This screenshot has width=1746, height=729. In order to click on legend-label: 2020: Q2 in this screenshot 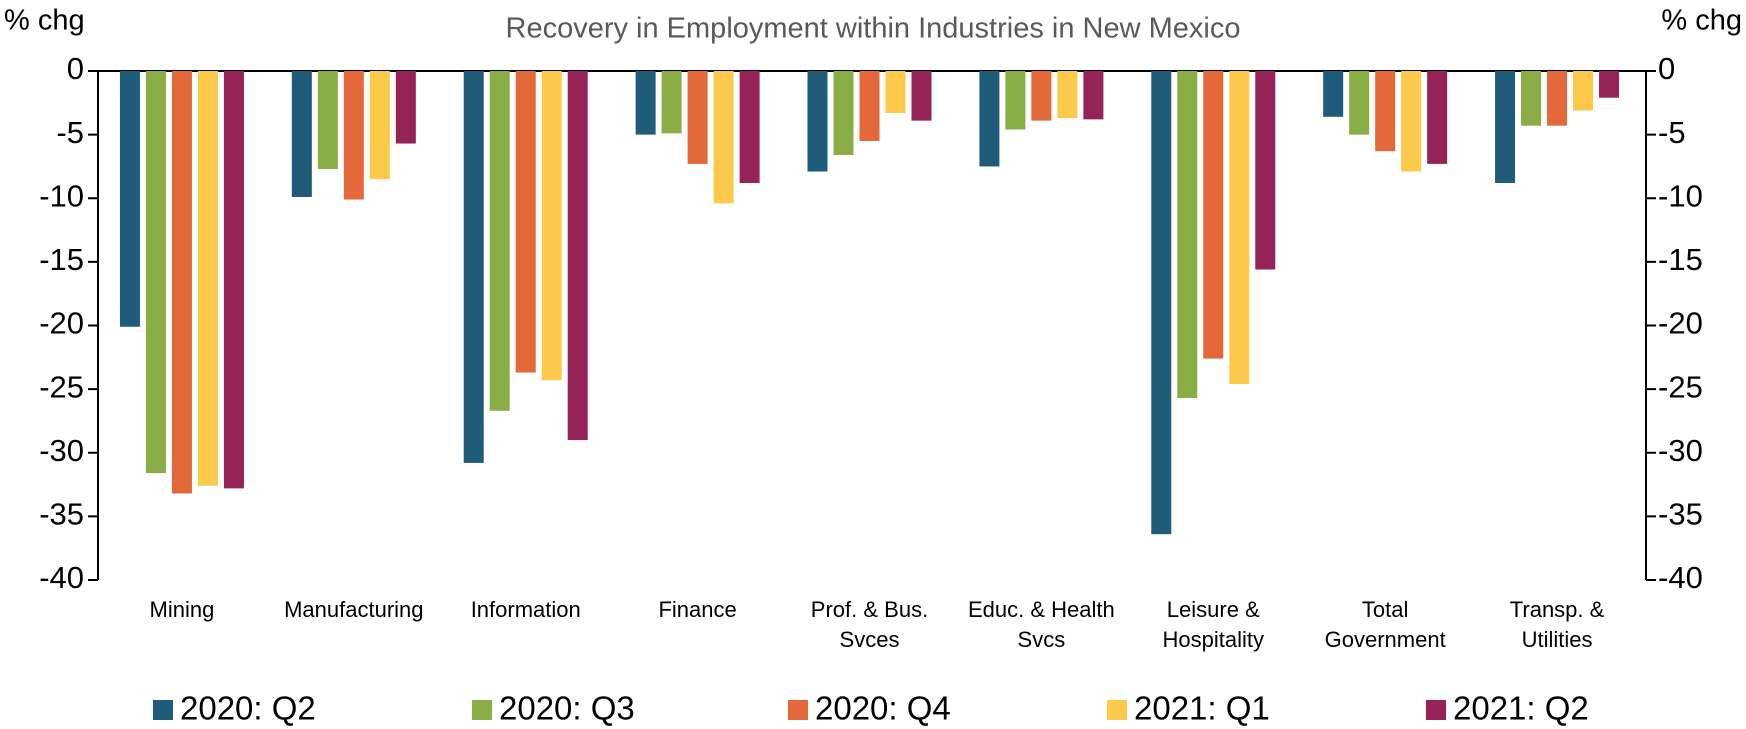, I will do `click(248, 708)`.